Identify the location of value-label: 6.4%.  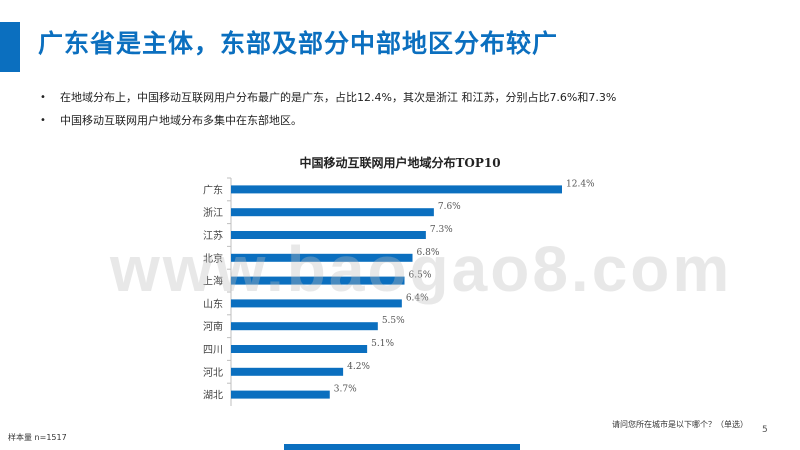
(417, 298).